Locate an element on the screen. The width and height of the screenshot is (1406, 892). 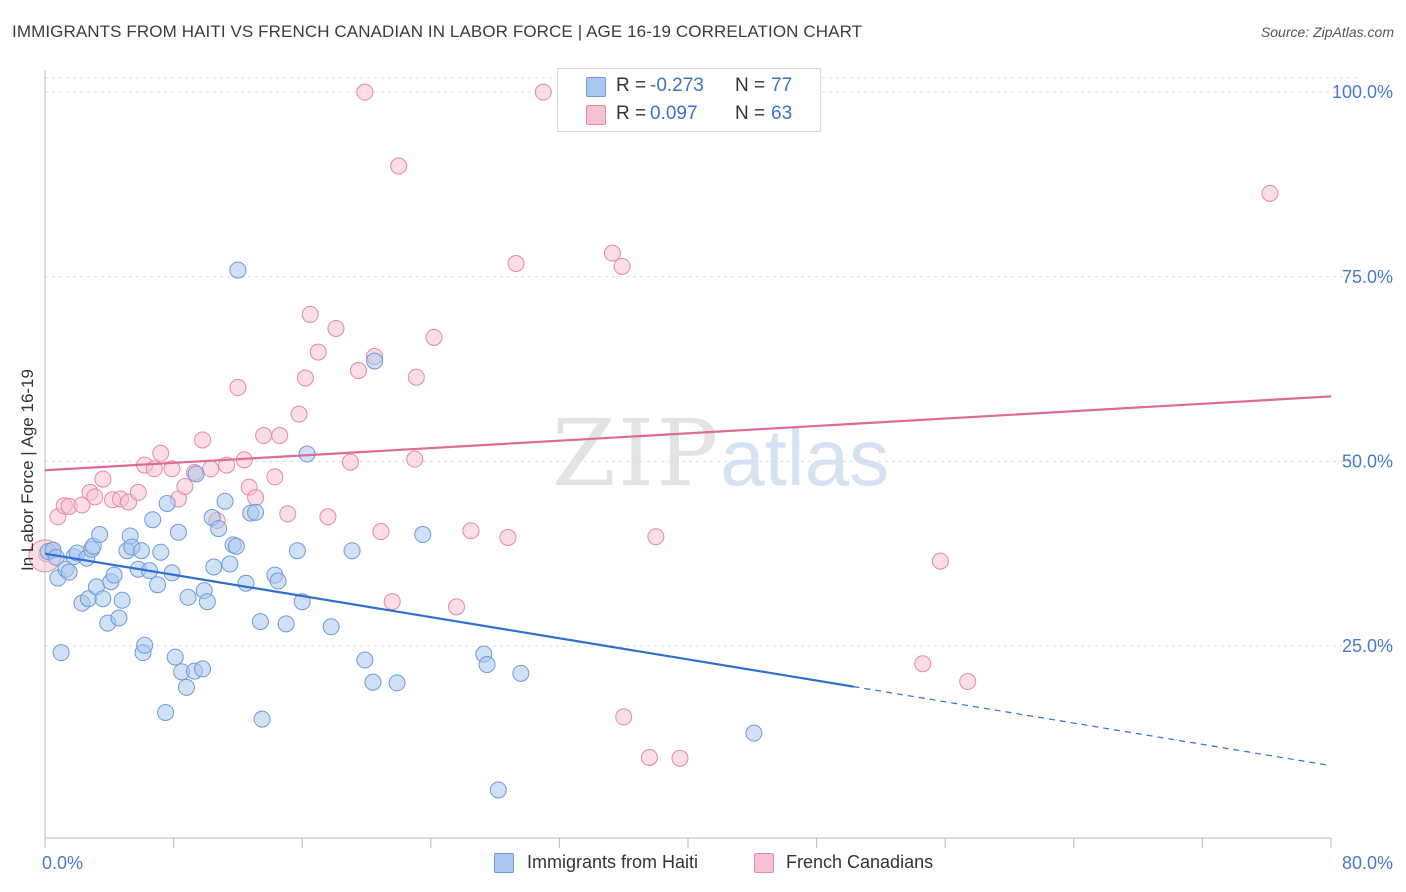
bottom-legend-swatch-haiti is located at coordinates (504, 863).